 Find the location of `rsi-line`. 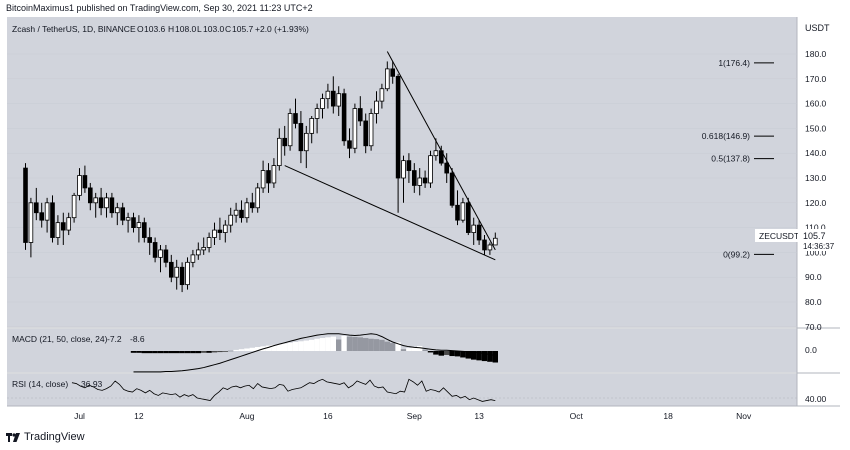

rsi-line is located at coordinates (283, 390).